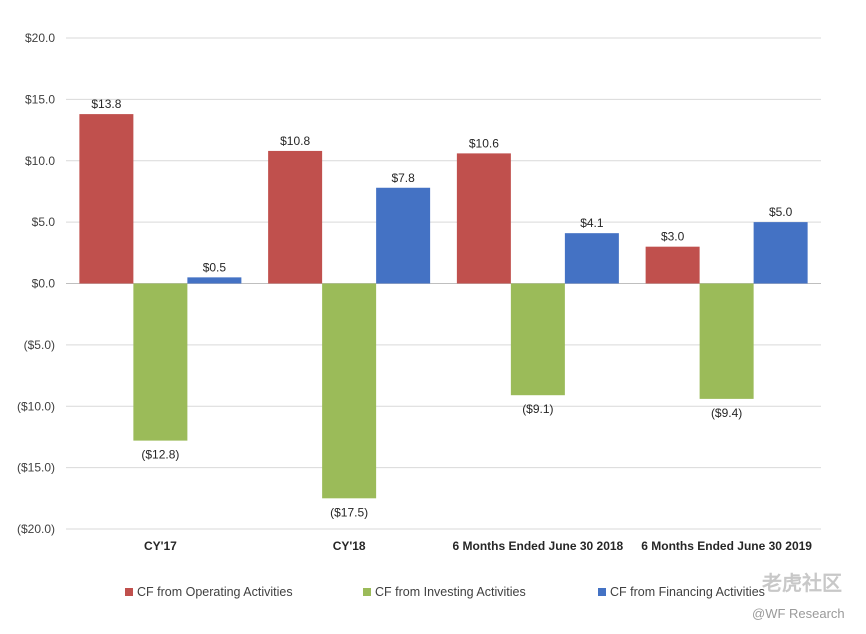  What do you see at coordinates (160, 546) in the screenshot?
I see `x-tick-label: CY'17` at bounding box center [160, 546].